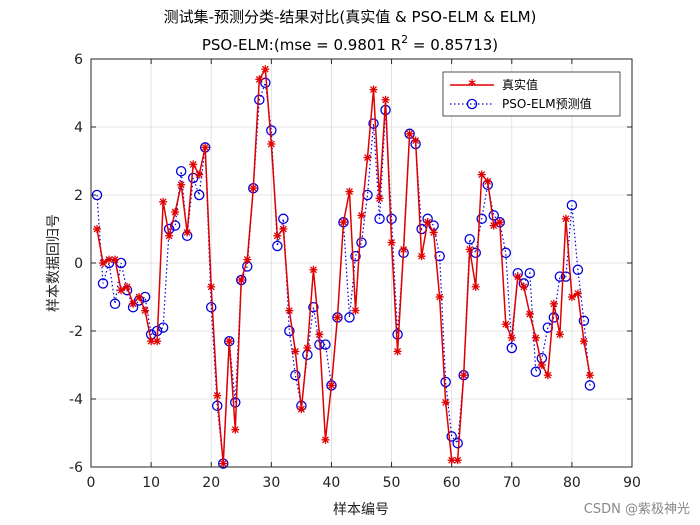 Image resolution: width=700 pixels, height=525 pixels. What do you see at coordinates (453, 45) in the screenshot?
I see `subtitle-suffix: = 0.85713)` at bounding box center [453, 45].